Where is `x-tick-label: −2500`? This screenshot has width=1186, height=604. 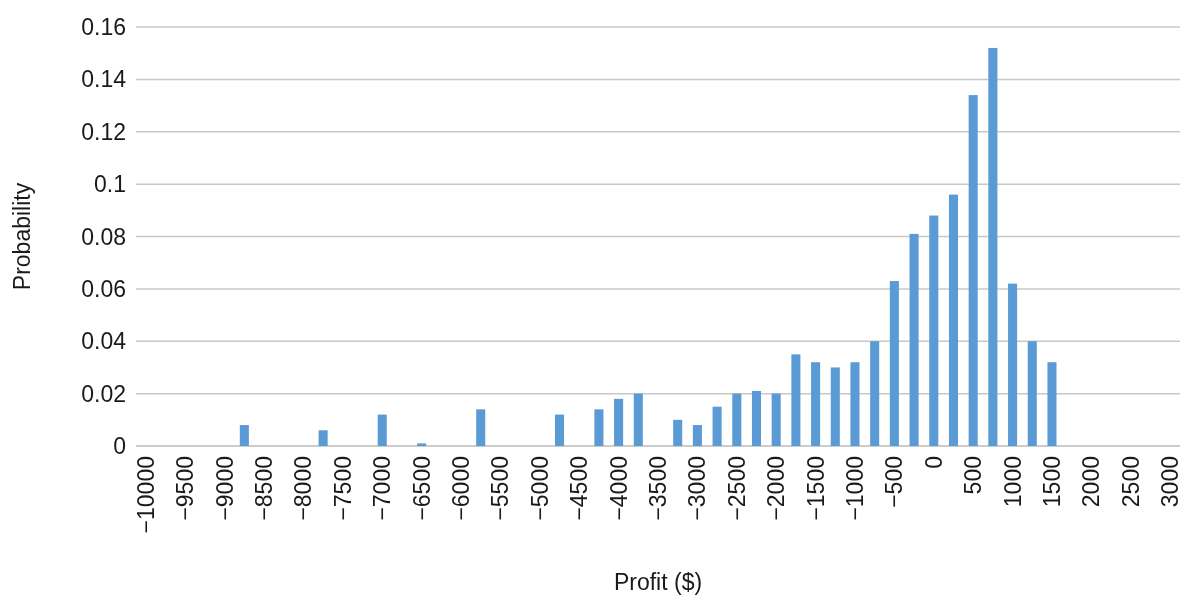 x-tick-label: −2500 is located at coordinates (736, 488).